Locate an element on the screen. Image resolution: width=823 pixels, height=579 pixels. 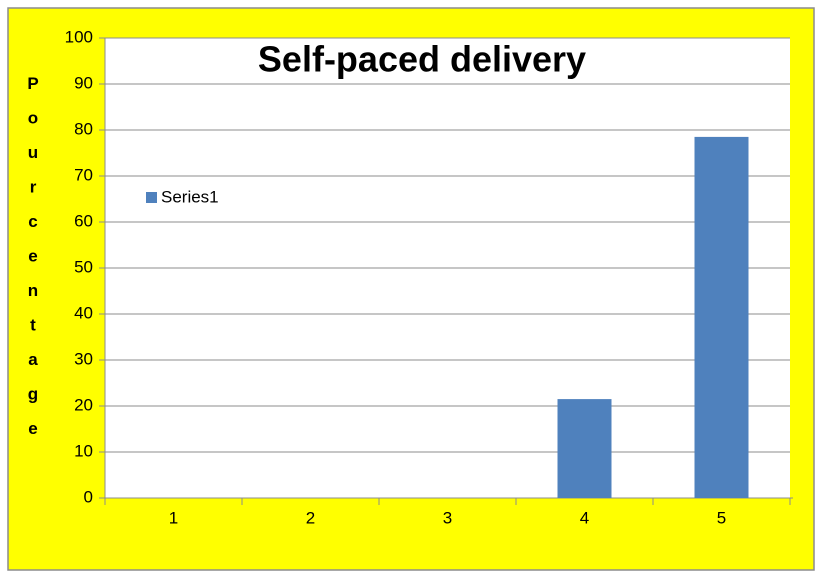
legend-swatch is located at coordinates (151, 197).